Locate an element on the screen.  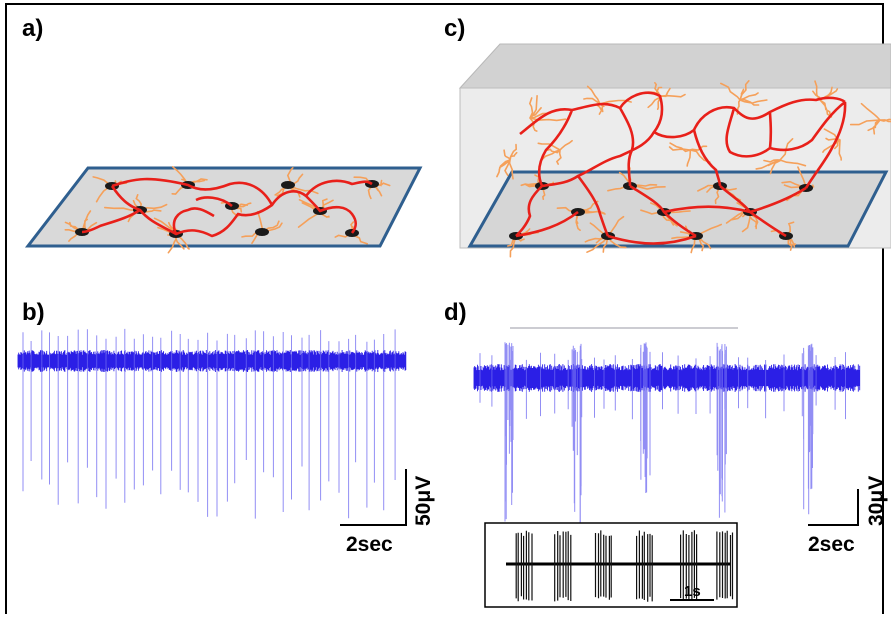
panel-a-label: a) is located at coordinates (32, 28).